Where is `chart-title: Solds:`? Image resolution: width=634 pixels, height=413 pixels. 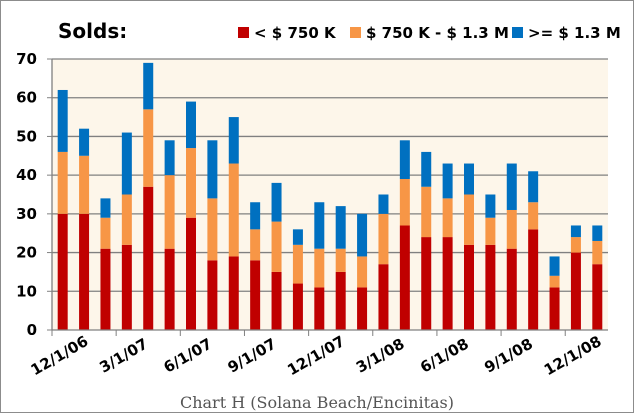 chart-title: Solds: is located at coordinates (92, 31).